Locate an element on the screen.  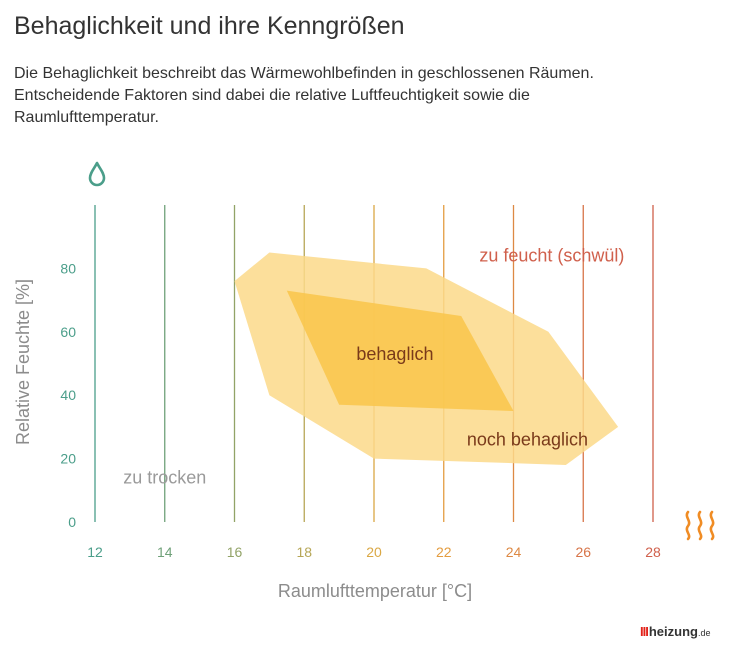
x-tick-label: 22 is located at coordinates (444, 552).